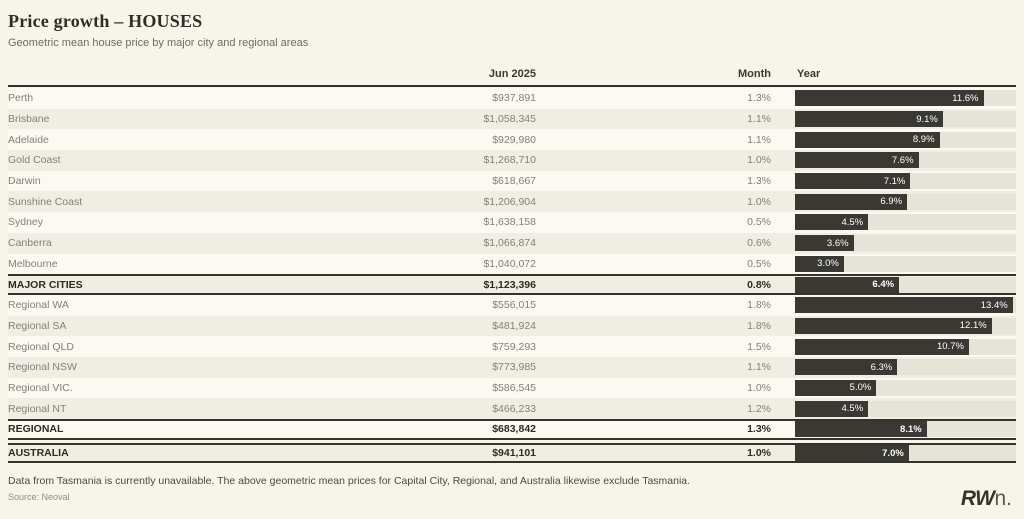  Describe the element at coordinates (514, 453) in the screenshot. I see `row-price-jun-2025: $941,101` at that location.